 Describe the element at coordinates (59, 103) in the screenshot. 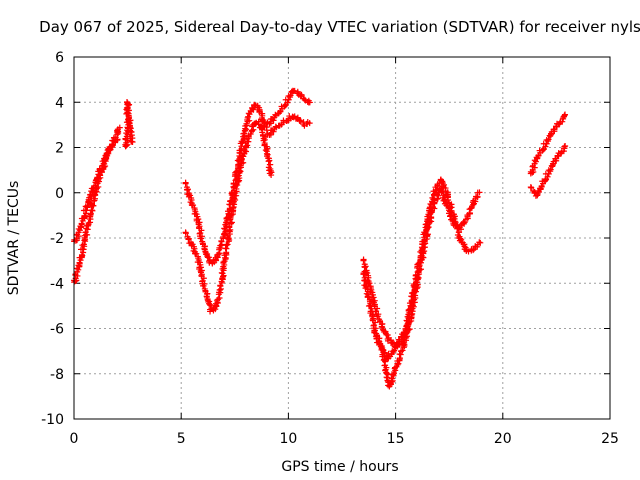

I see `y-tick-label: 4` at that location.